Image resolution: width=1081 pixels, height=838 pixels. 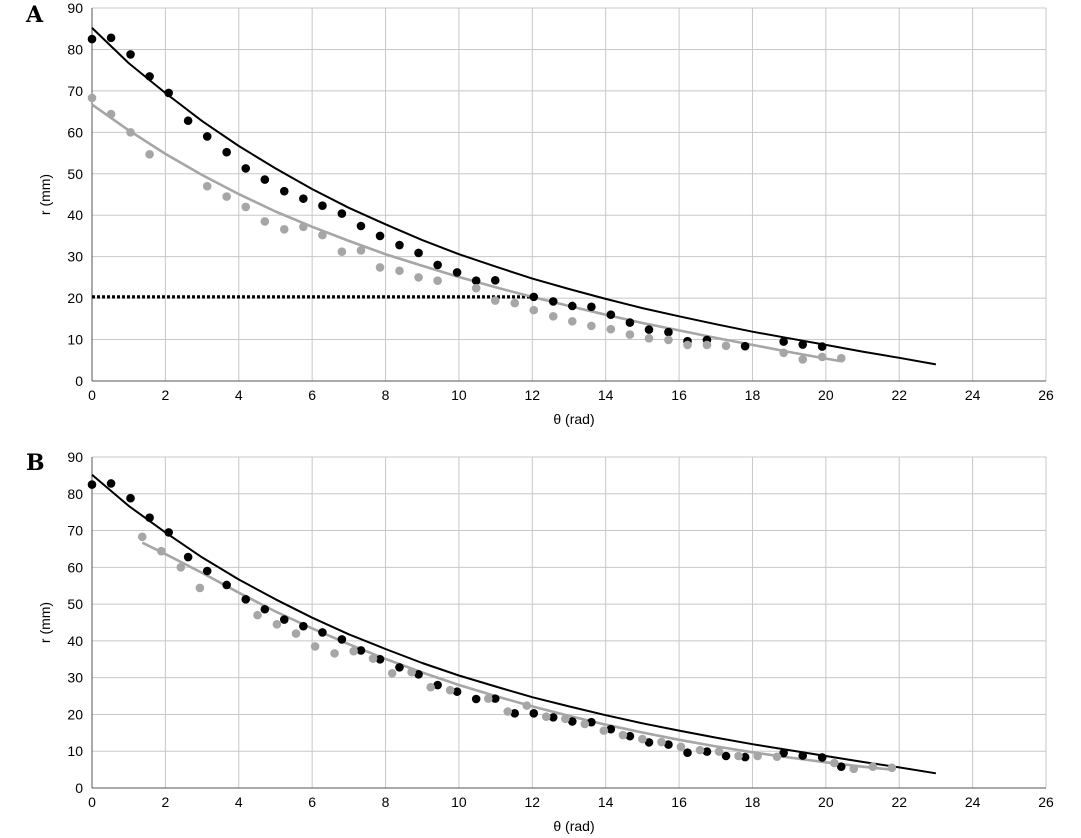 What do you see at coordinates (973, 802) in the screenshot?
I see `x-tick-label: 24` at bounding box center [973, 802].